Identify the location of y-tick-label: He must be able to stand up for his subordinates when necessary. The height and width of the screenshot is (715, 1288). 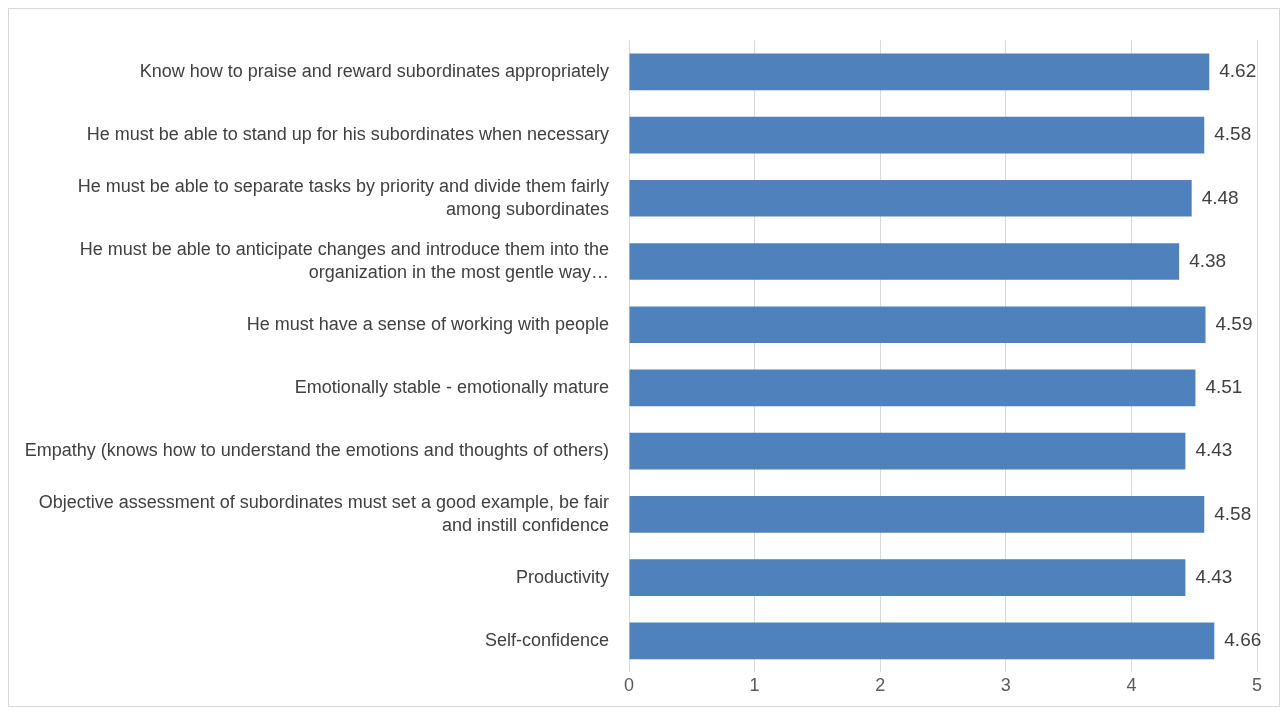
(347, 134).